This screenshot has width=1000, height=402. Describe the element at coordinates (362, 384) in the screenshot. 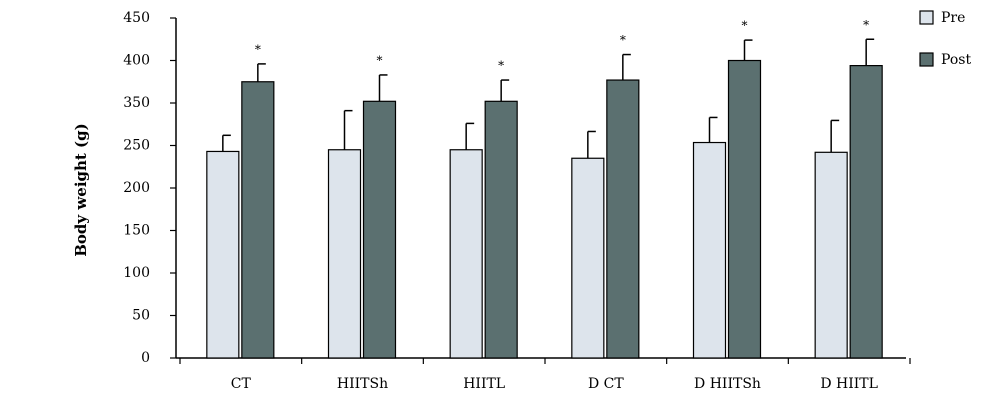

I see `x-tick-label: HIITSh` at that location.